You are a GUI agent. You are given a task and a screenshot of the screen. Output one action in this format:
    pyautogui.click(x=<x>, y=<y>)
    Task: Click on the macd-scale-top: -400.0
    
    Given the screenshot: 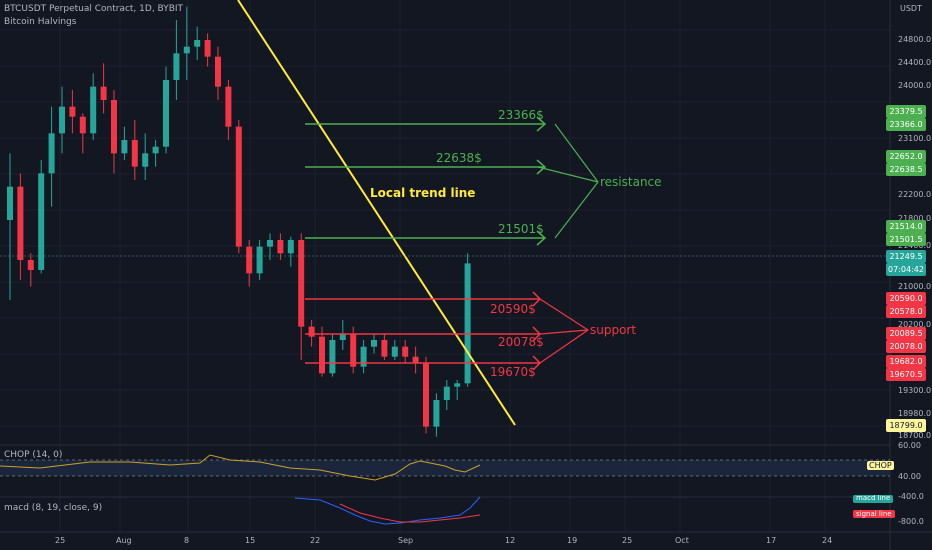 What is the action you would take?
    pyautogui.click(x=911, y=496)
    